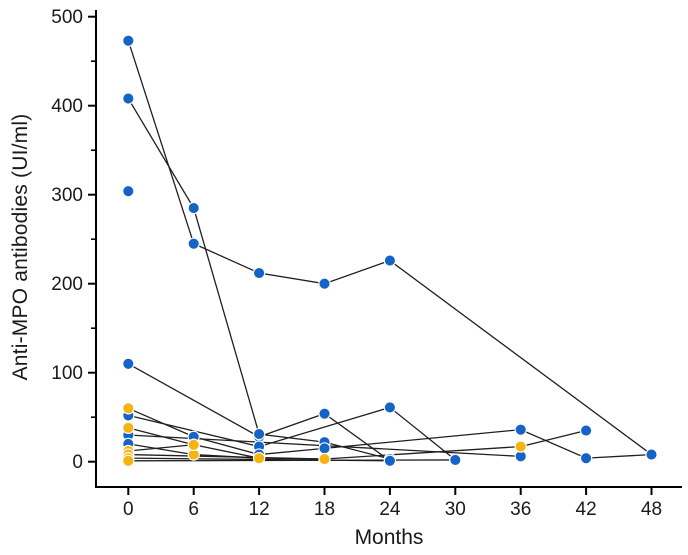  Describe the element at coordinates (324, 459) in the screenshot. I see `data-point-patient-11-m18` at that location.